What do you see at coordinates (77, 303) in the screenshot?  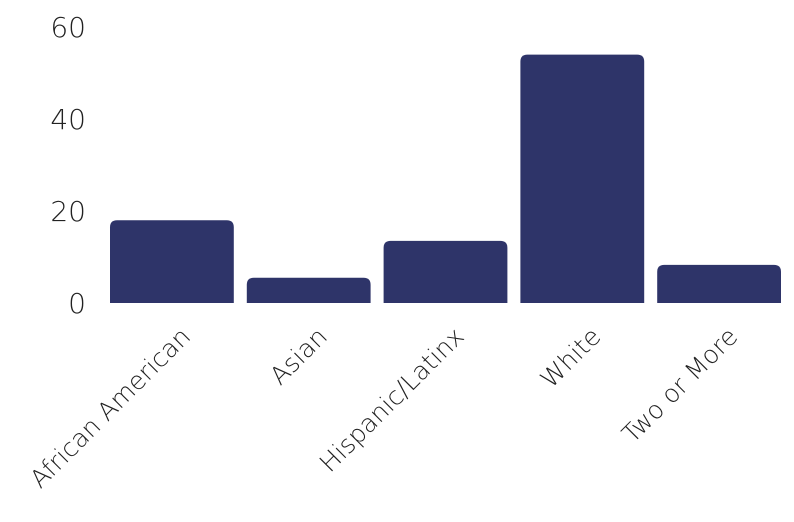 I see `y-tick-label: 0` at bounding box center [77, 303].